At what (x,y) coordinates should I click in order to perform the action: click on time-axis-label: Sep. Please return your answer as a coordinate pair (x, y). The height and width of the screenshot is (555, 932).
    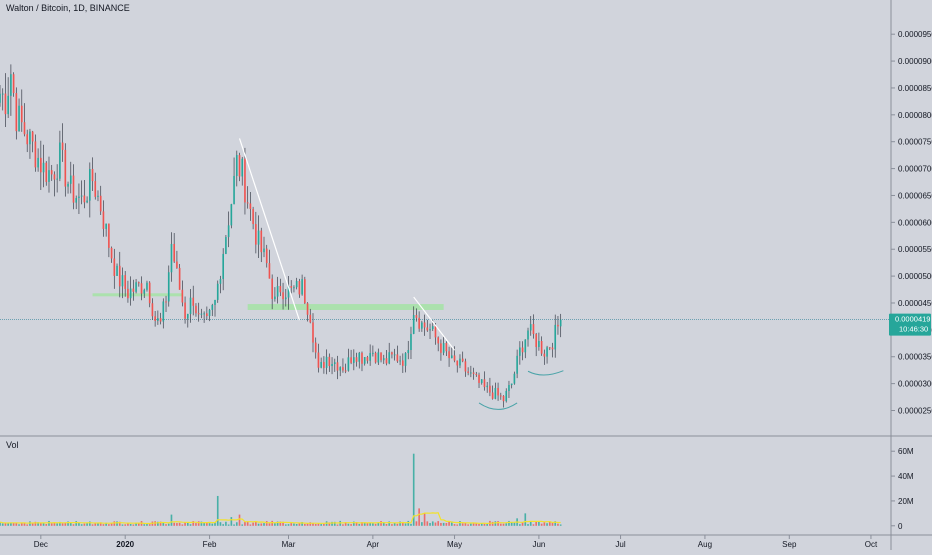
    Looking at the image, I should click on (789, 544).